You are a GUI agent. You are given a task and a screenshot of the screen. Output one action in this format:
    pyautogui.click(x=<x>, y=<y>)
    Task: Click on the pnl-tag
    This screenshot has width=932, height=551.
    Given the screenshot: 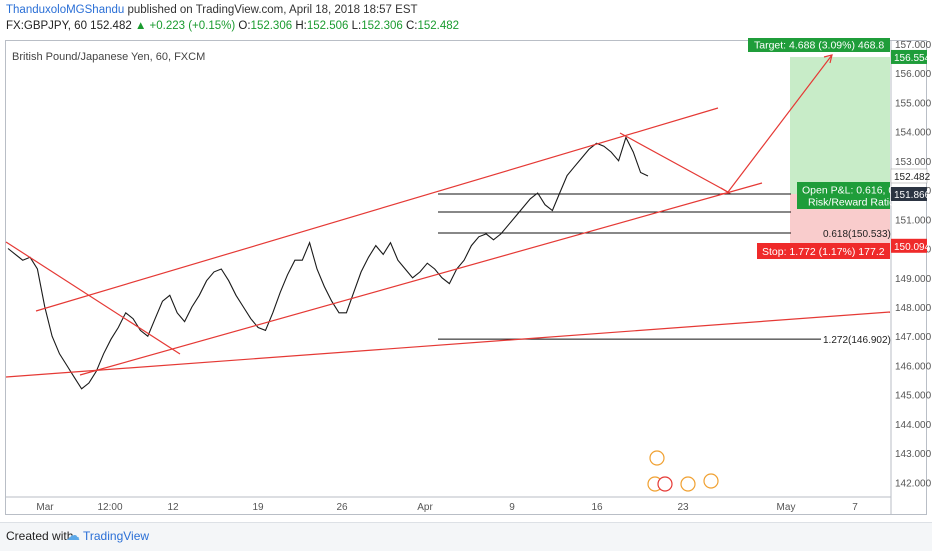 What is the action you would take?
    pyautogui.click(x=843, y=195)
    